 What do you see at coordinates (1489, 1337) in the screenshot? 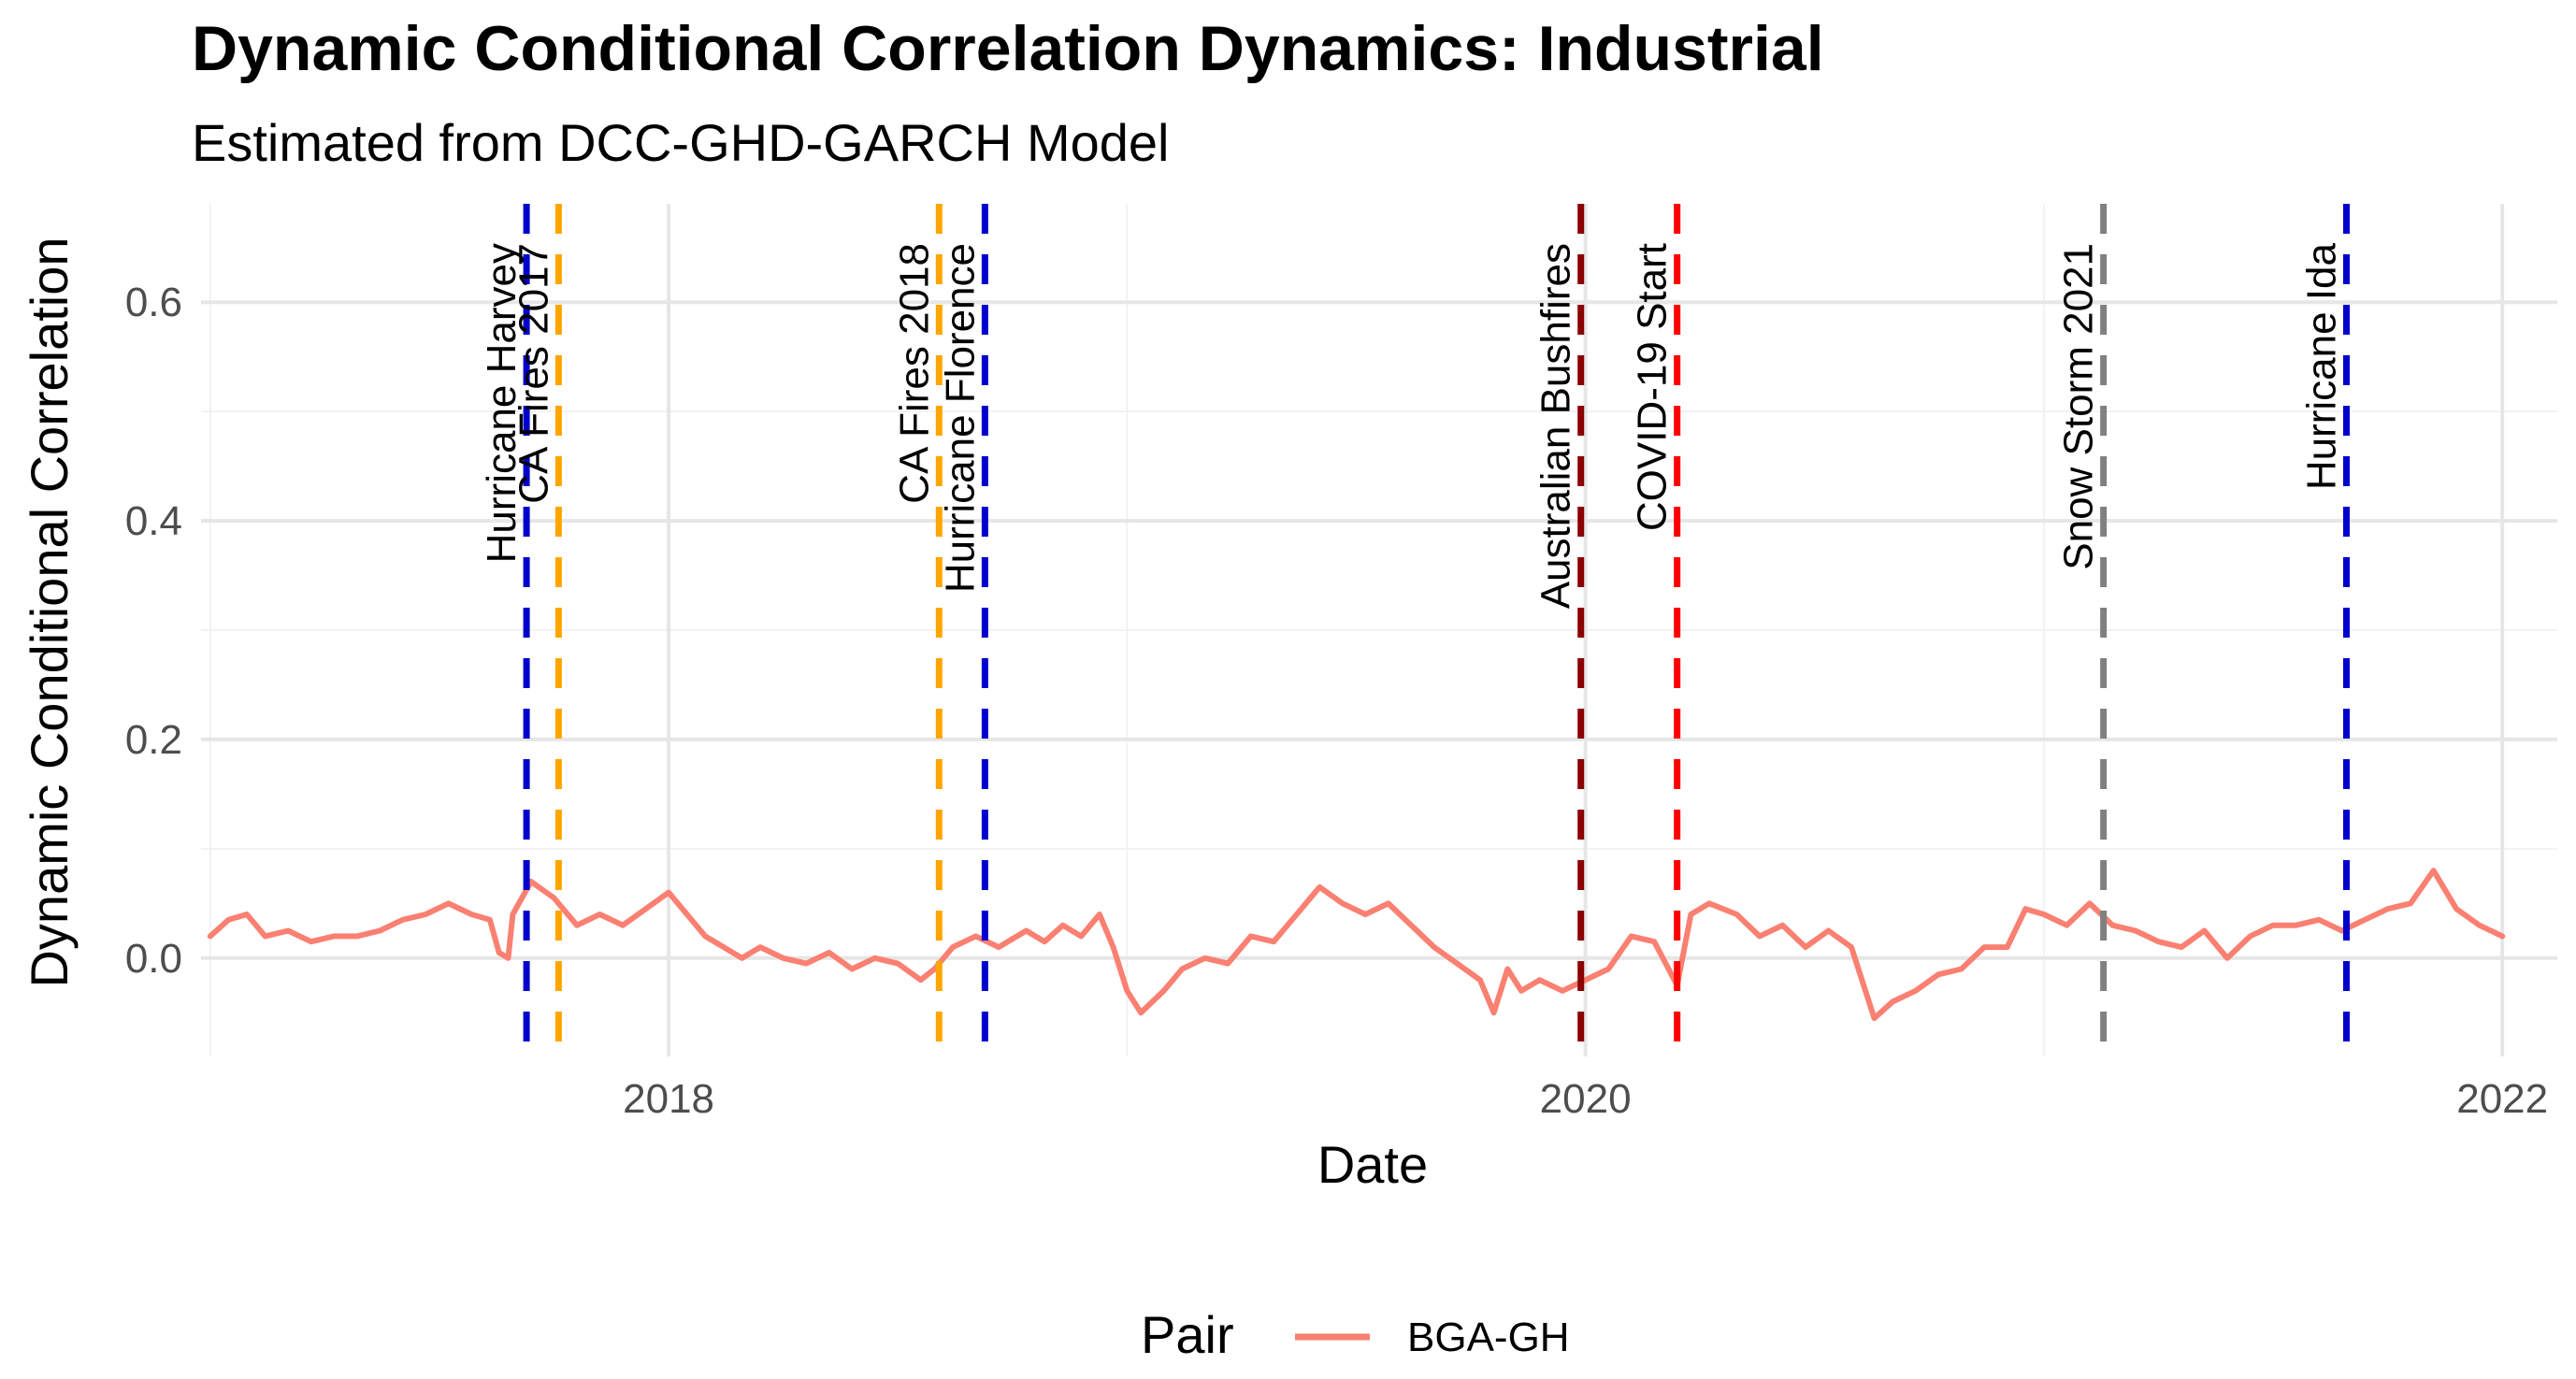
I see `legend-label-bga-gh: BGA-GH` at bounding box center [1489, 1337].